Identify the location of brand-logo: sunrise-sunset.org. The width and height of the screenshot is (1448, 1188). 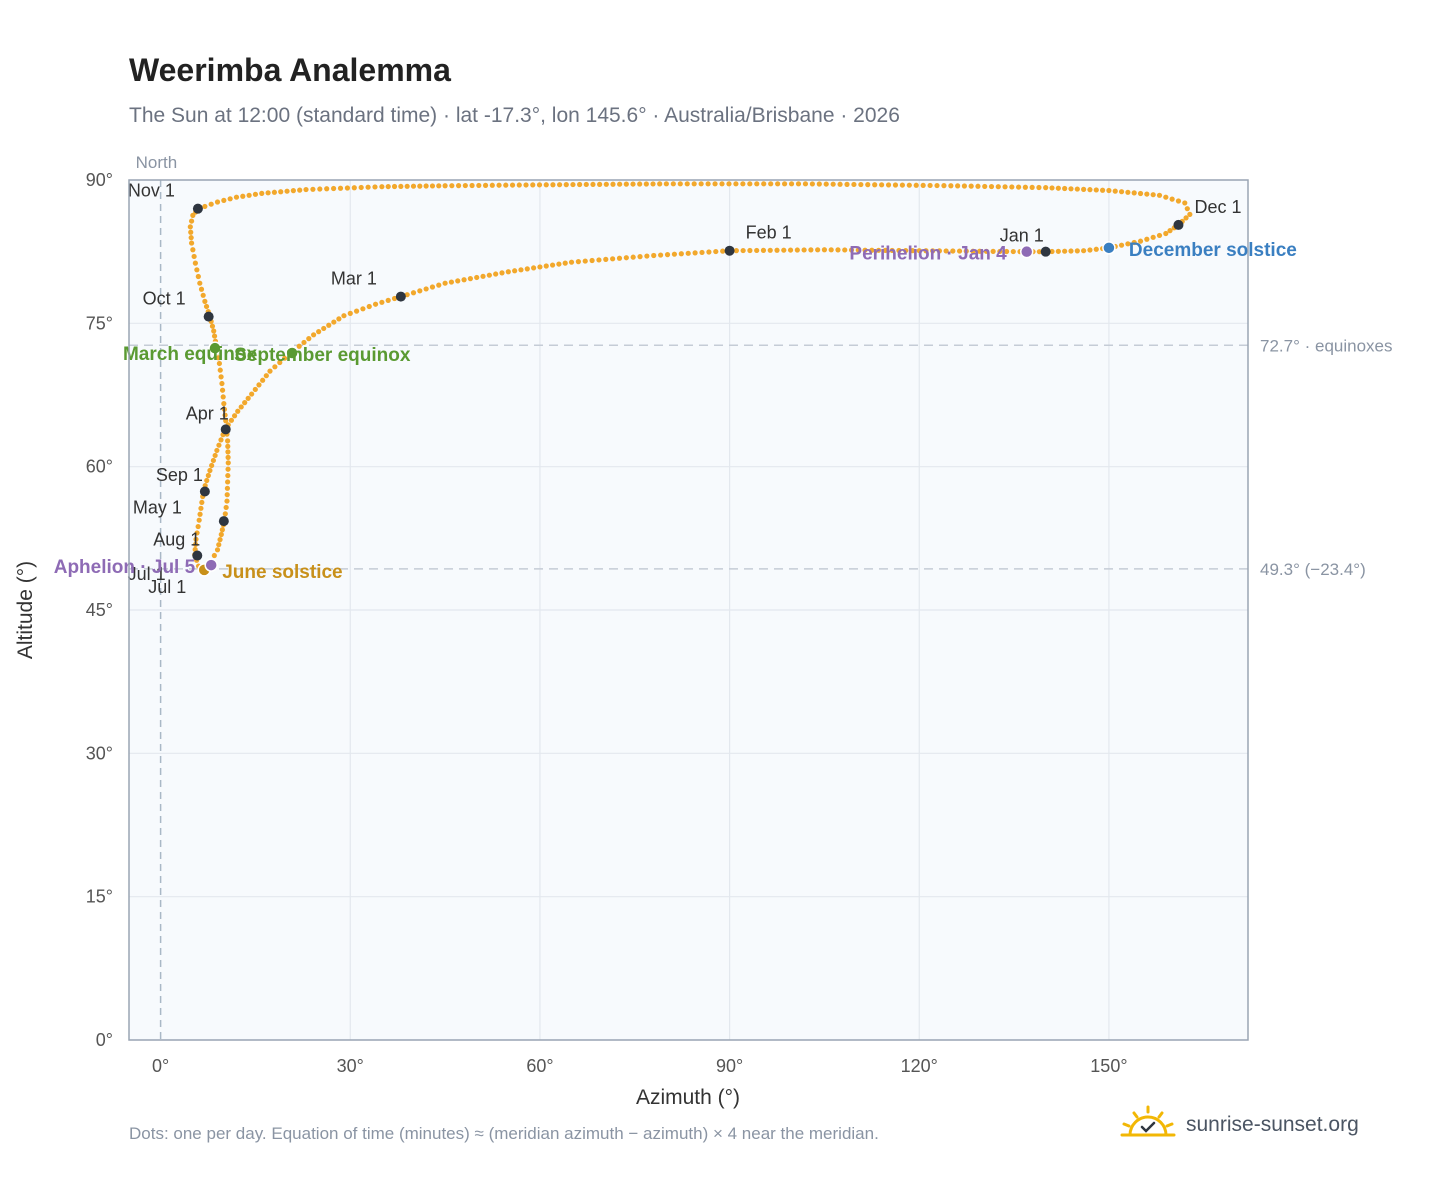
(1239, 1125).